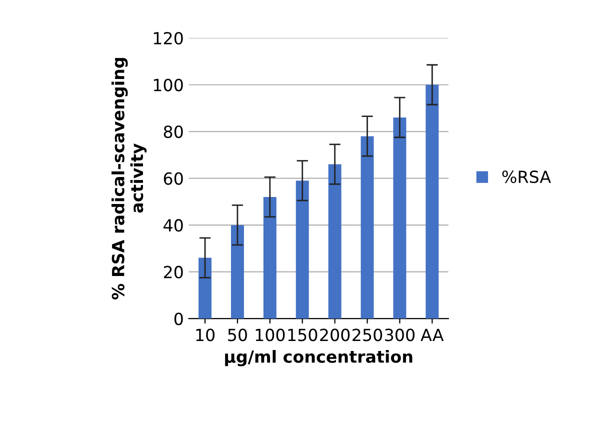 The height and width of the screenshot is (422, 590). Describe the element at coordinates (400, 335) in the screenshot. I see `x-tick-label: 300` at that location.